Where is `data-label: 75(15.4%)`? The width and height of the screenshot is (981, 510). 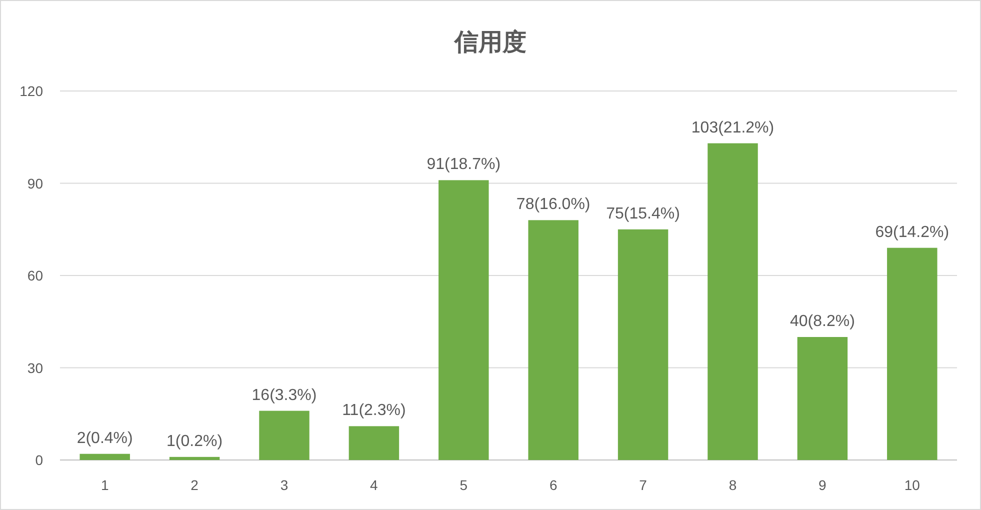
data-label: 75(15.4%) is located at coordinates (643, 213).